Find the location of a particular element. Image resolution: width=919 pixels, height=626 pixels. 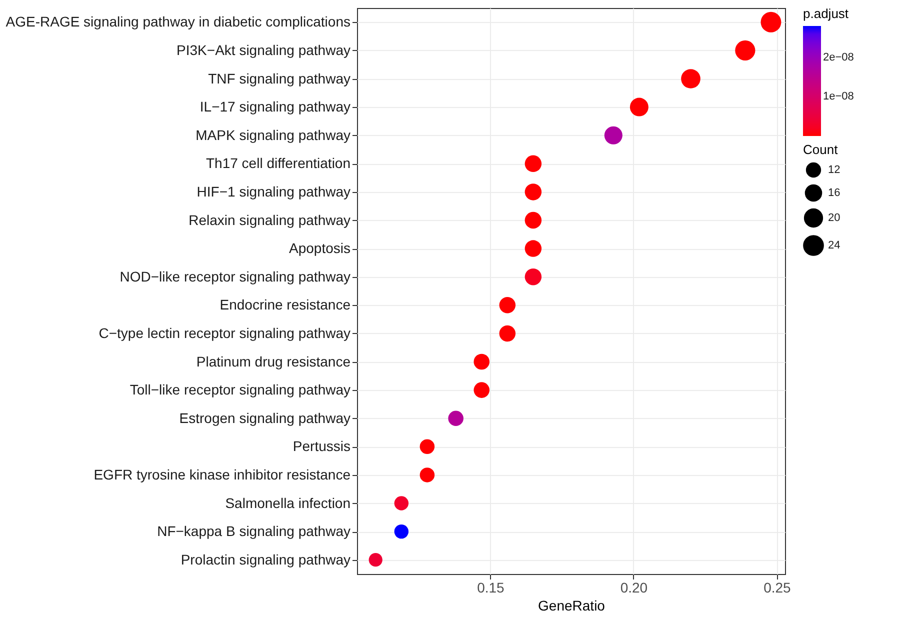

y-tick-label: AGE-RAGE signaling pathway in diabetic complications is located at coordinates (178, 22).